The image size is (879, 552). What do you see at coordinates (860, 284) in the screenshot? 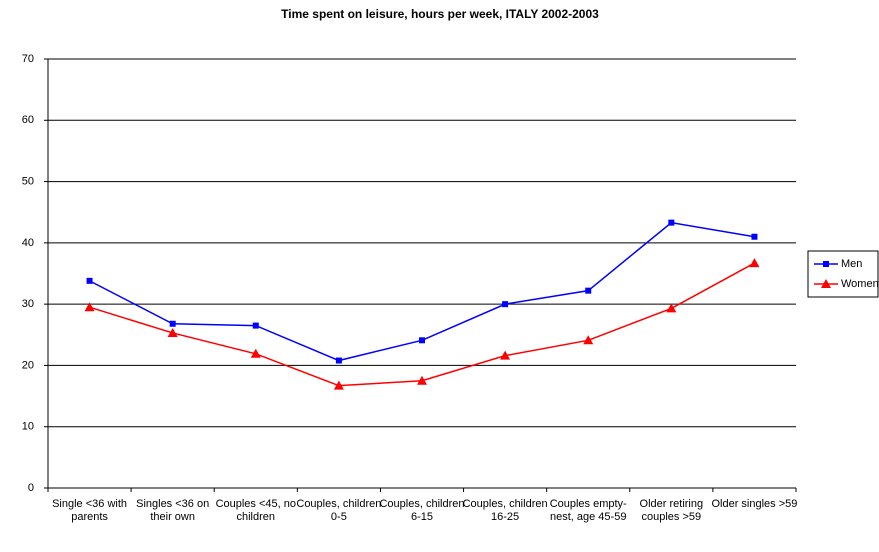
I see `legend-label: Women` at bounding box center [860, 284].